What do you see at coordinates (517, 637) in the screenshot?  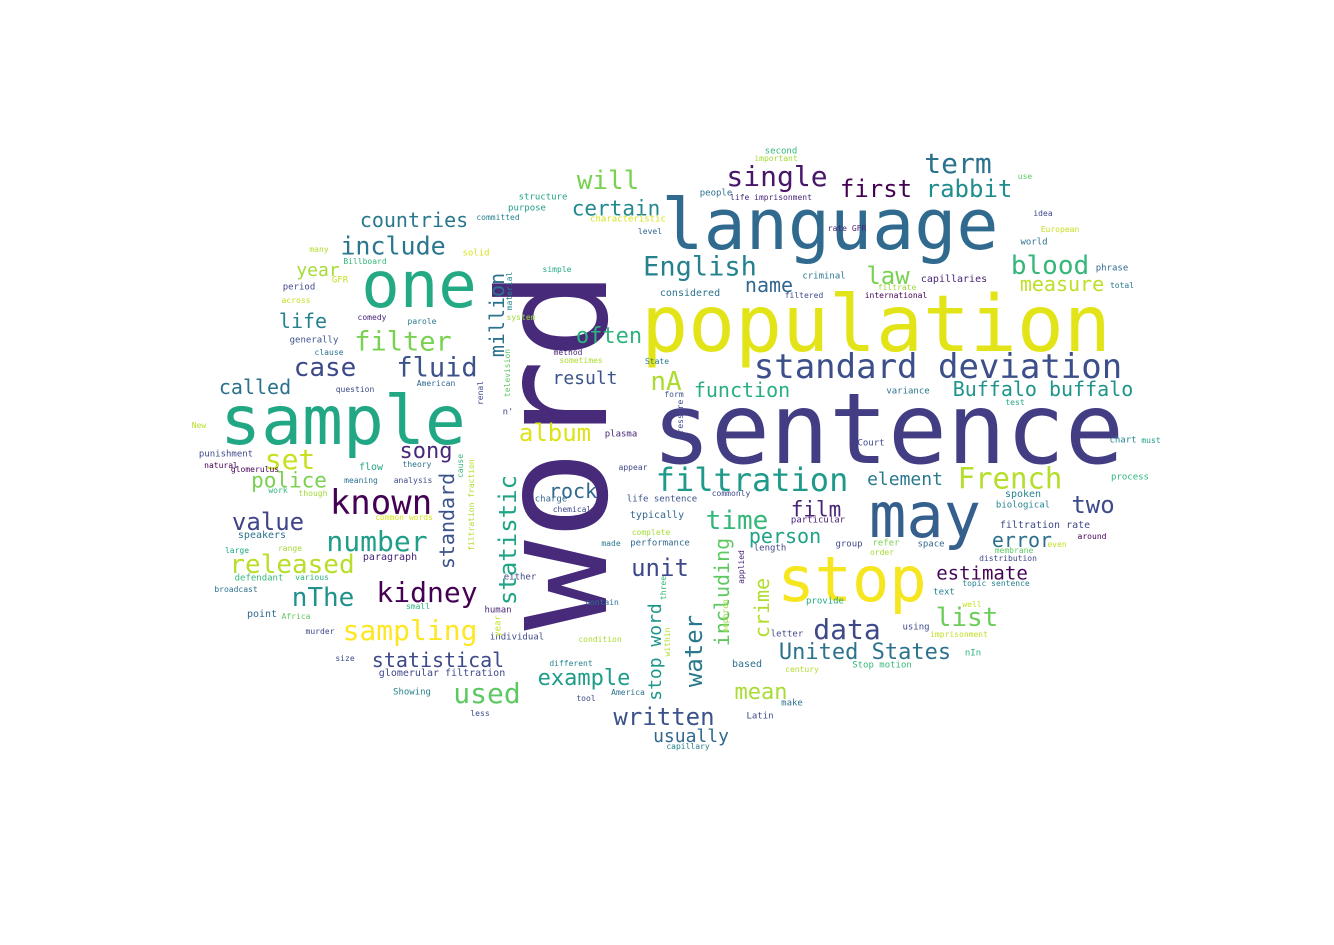 I see `word-individual: individual` at bounding box center [517, 637].